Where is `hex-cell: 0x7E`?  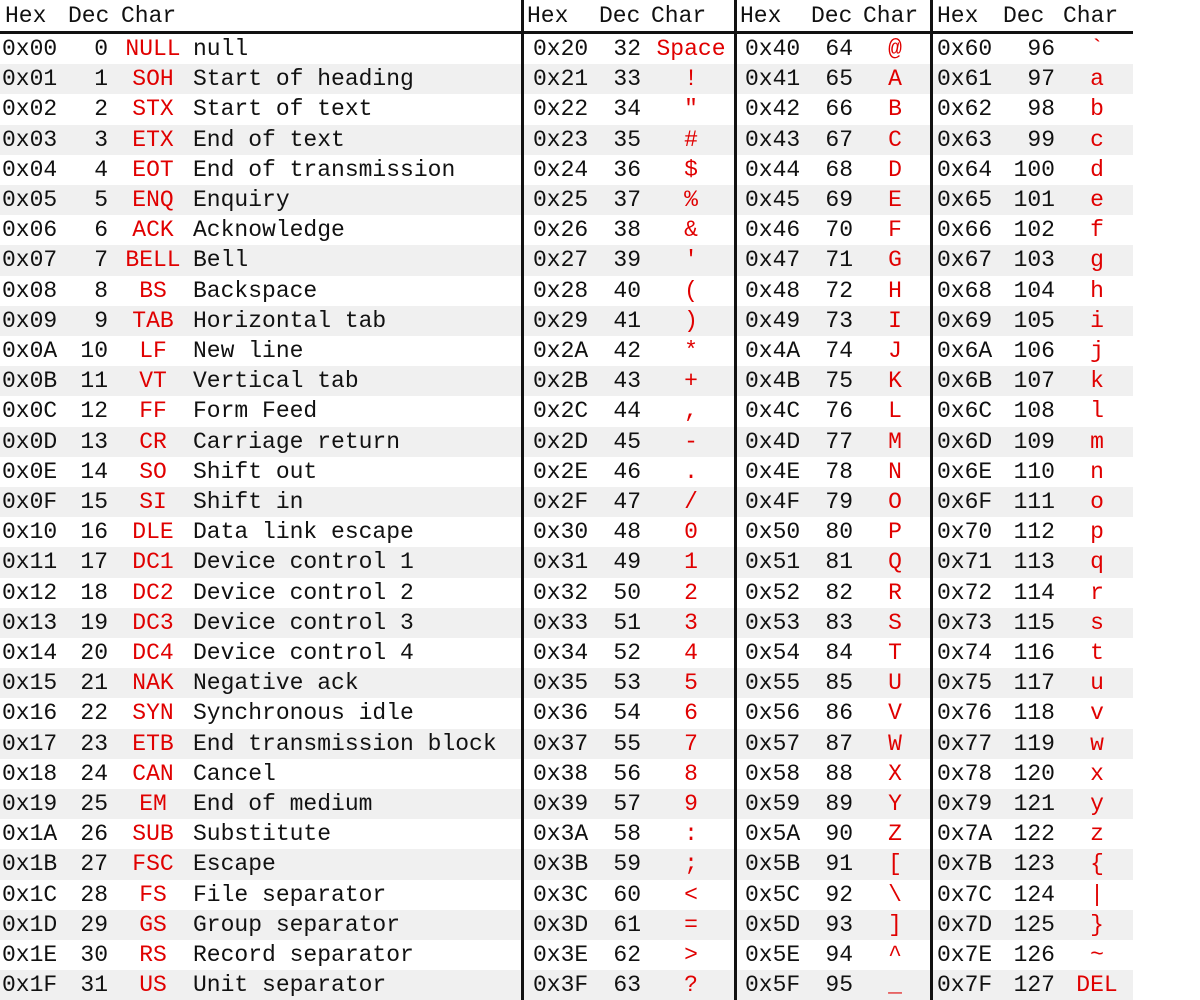
hex-cell: 0x7E is located at coordinates (965, 955).